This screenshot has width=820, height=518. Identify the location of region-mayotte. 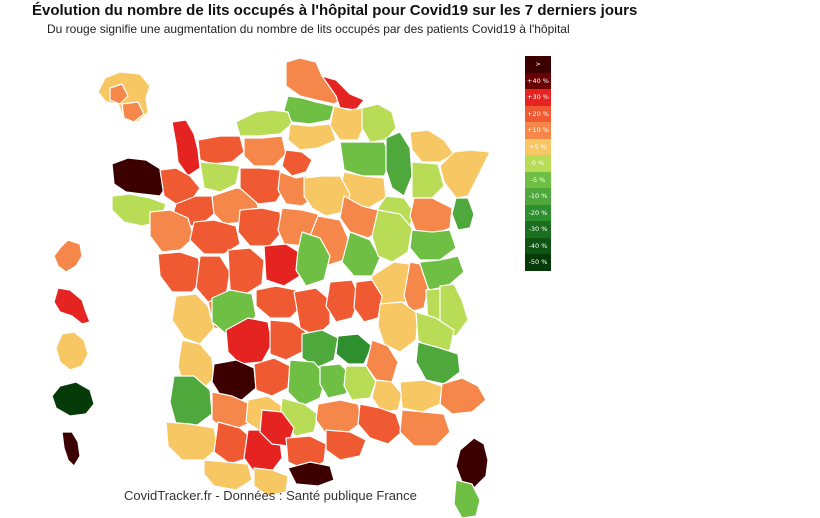
(72, 351).